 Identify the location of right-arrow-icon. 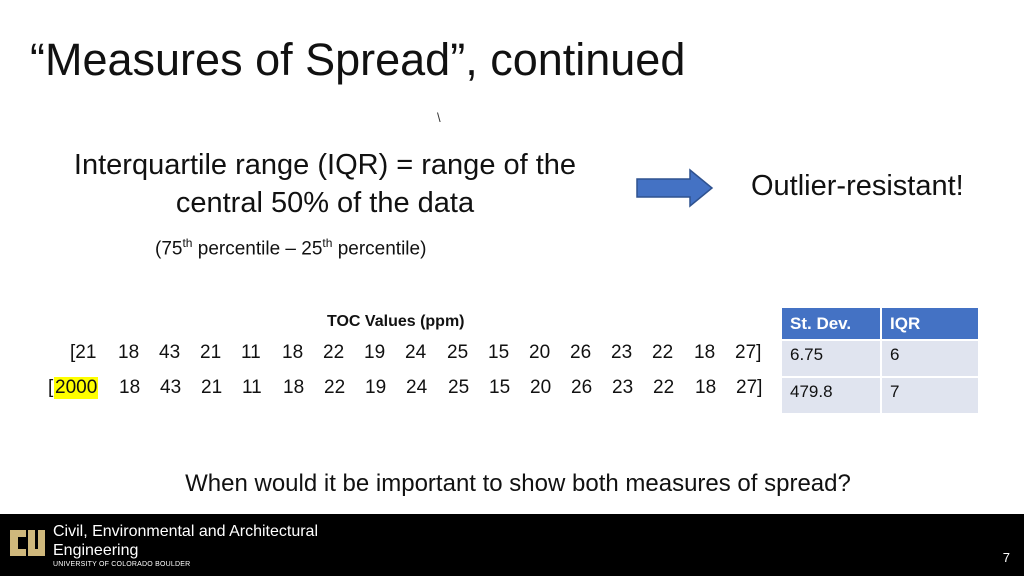
(675, 188).